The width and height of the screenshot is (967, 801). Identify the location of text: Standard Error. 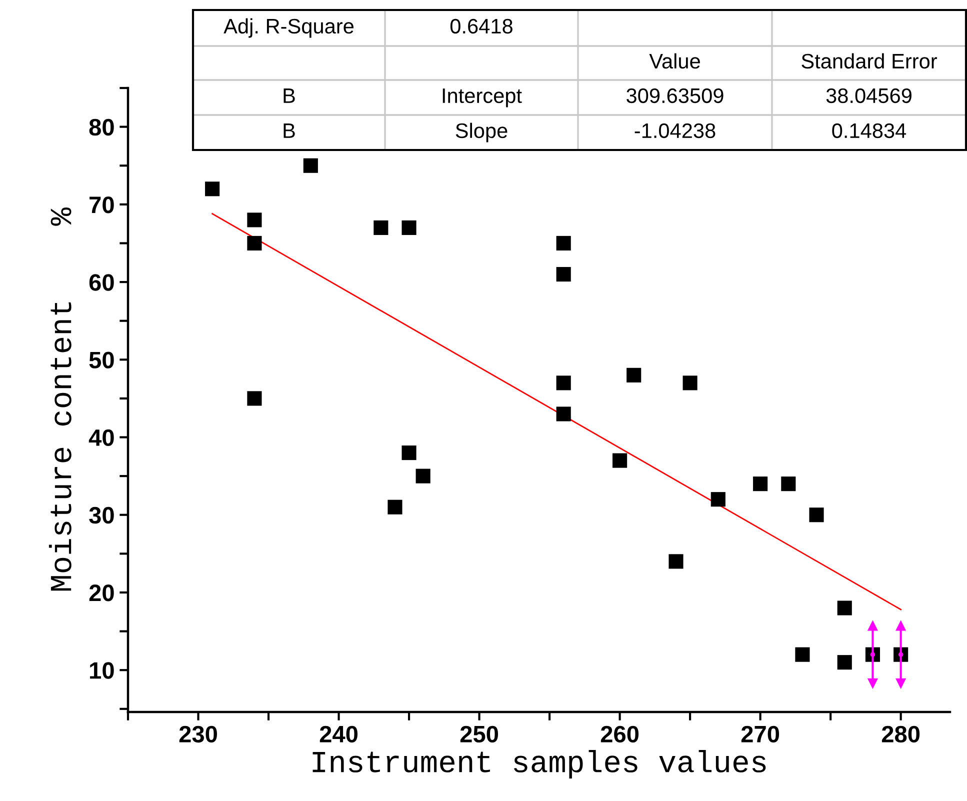
(869, 61).